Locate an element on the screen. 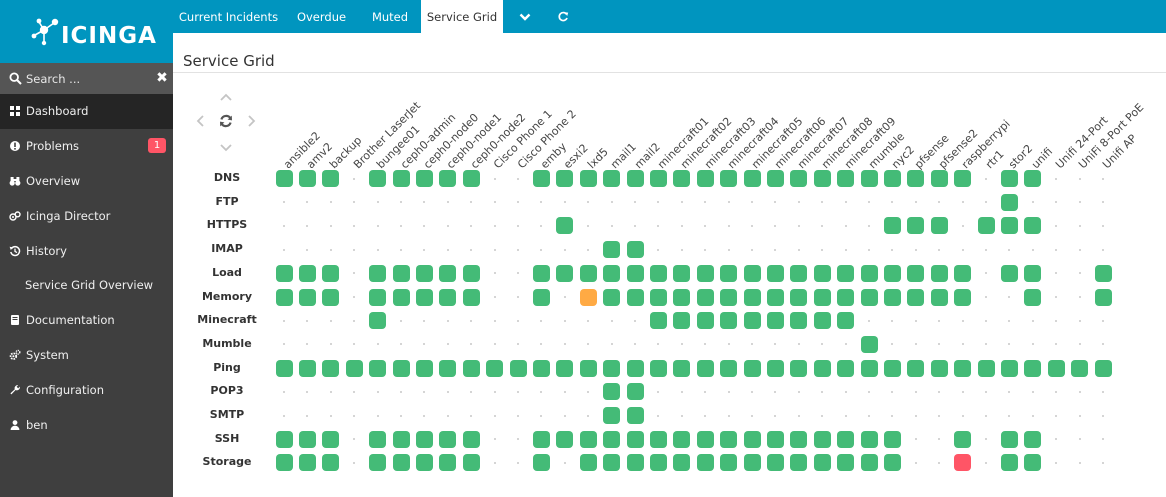  tab-overdue: Overdue is located at coordinates (321, 17).